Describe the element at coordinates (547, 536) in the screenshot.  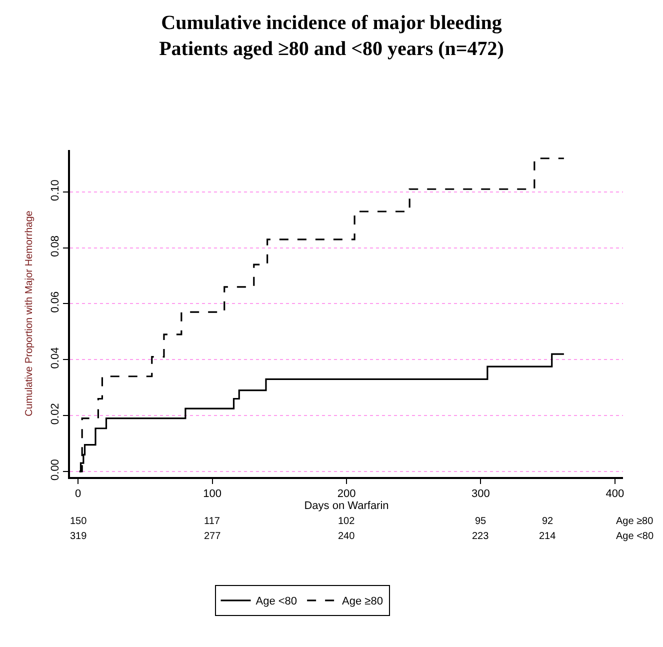
I see `text: 214` at that location.